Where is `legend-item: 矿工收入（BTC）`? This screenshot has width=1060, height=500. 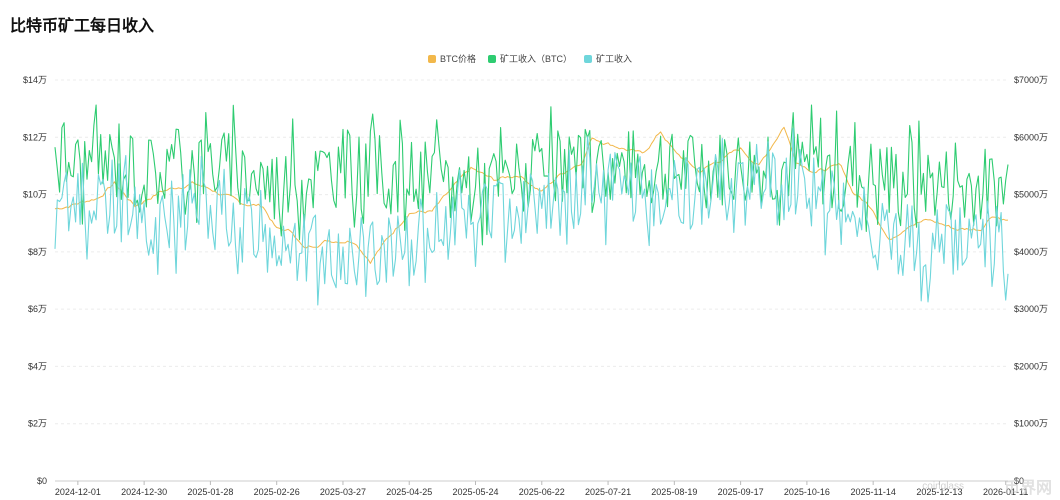 legend-item: 矿工收入（BTC） is located at coordinates (529, 58).